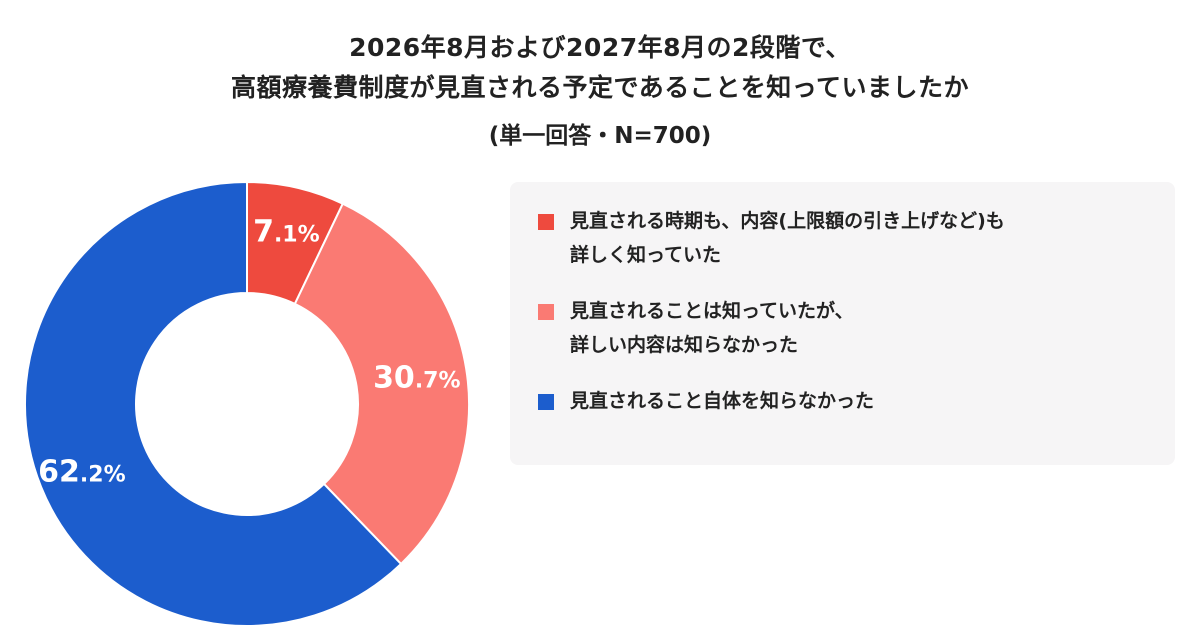  Describe the element at coordinates (787, 221) in the screenshot. I see `legend-label-line: 見直される時期も、内容(上限額の引き上げなど)も` at that location.